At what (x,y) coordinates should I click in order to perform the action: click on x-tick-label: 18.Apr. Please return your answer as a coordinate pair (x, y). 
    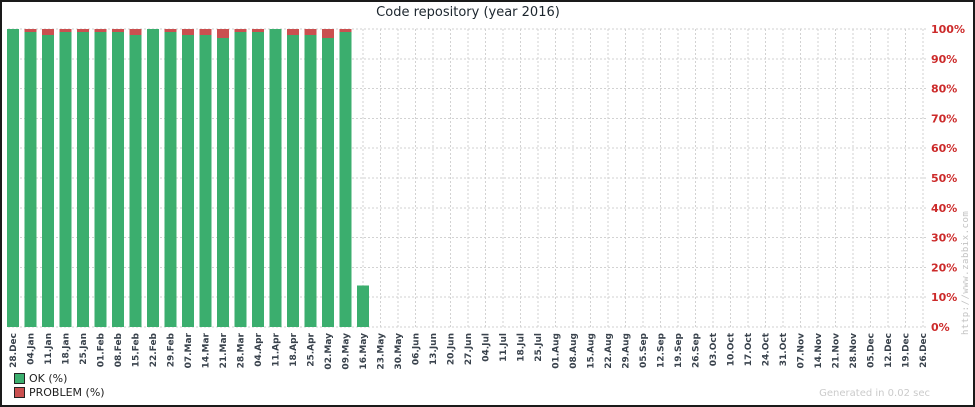
    Looking at the image, I should click on (294, 349).